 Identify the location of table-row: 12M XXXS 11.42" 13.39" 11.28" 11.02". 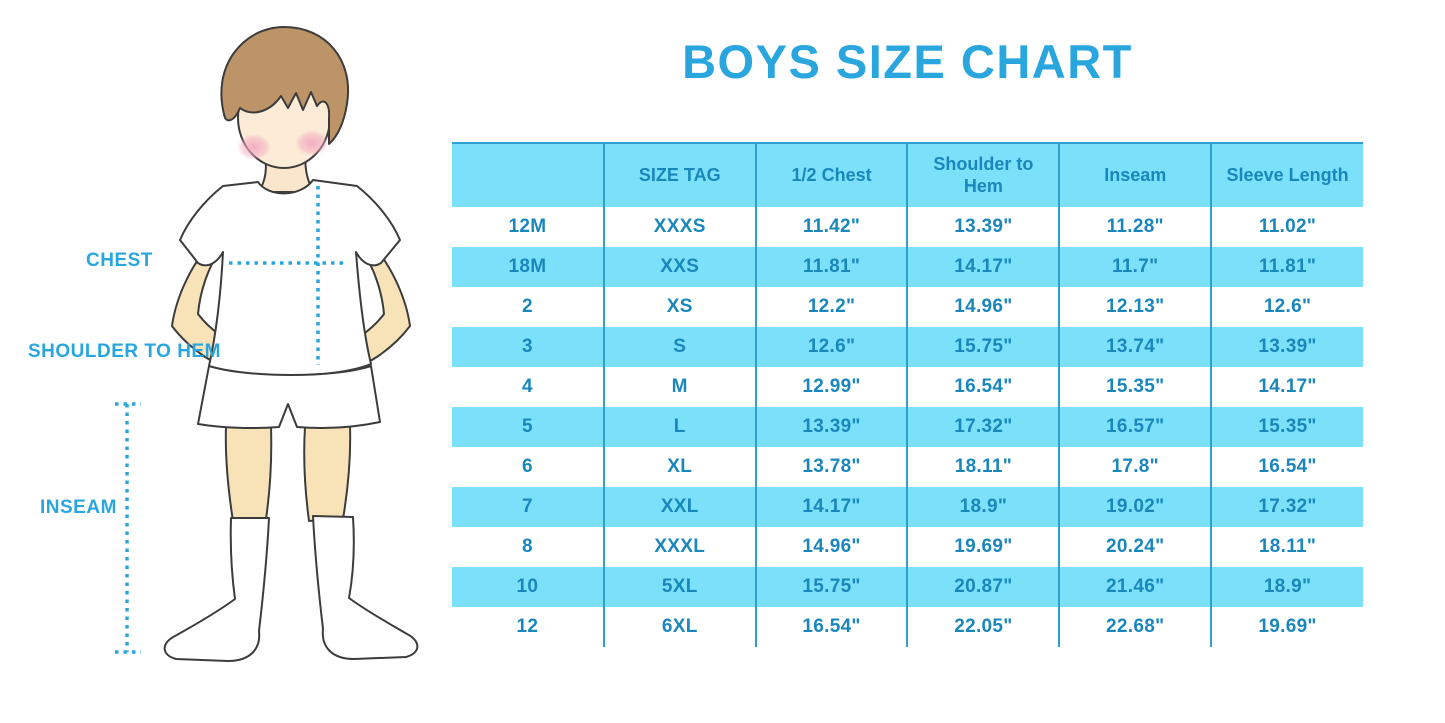
(907, 227).